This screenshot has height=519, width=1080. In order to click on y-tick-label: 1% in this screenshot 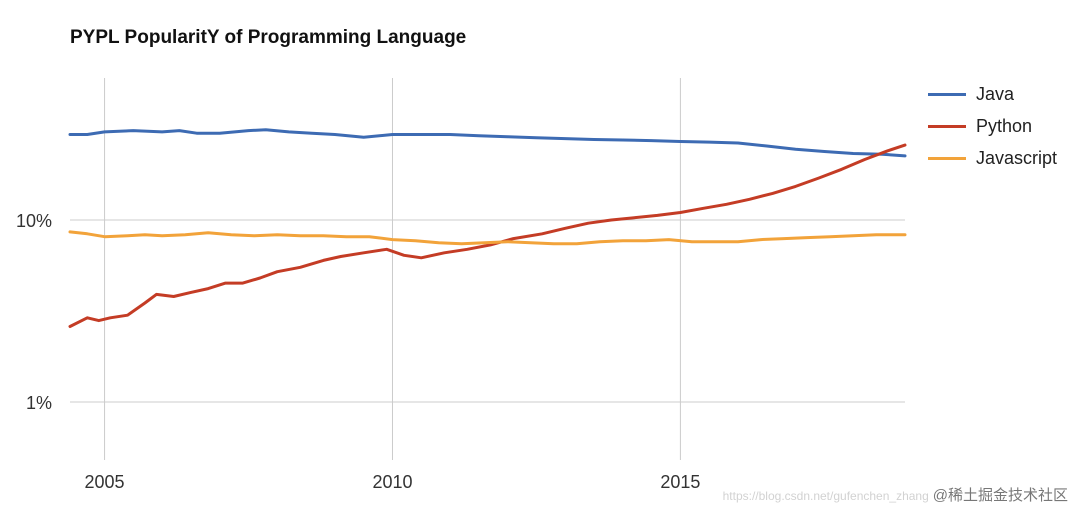, I will do `click(39, 403)`.